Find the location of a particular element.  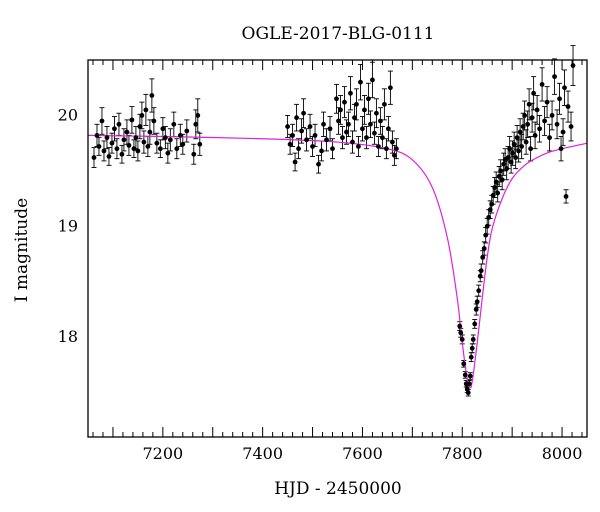

x-tick-label: 7800 is located at coordinates (462, 453).